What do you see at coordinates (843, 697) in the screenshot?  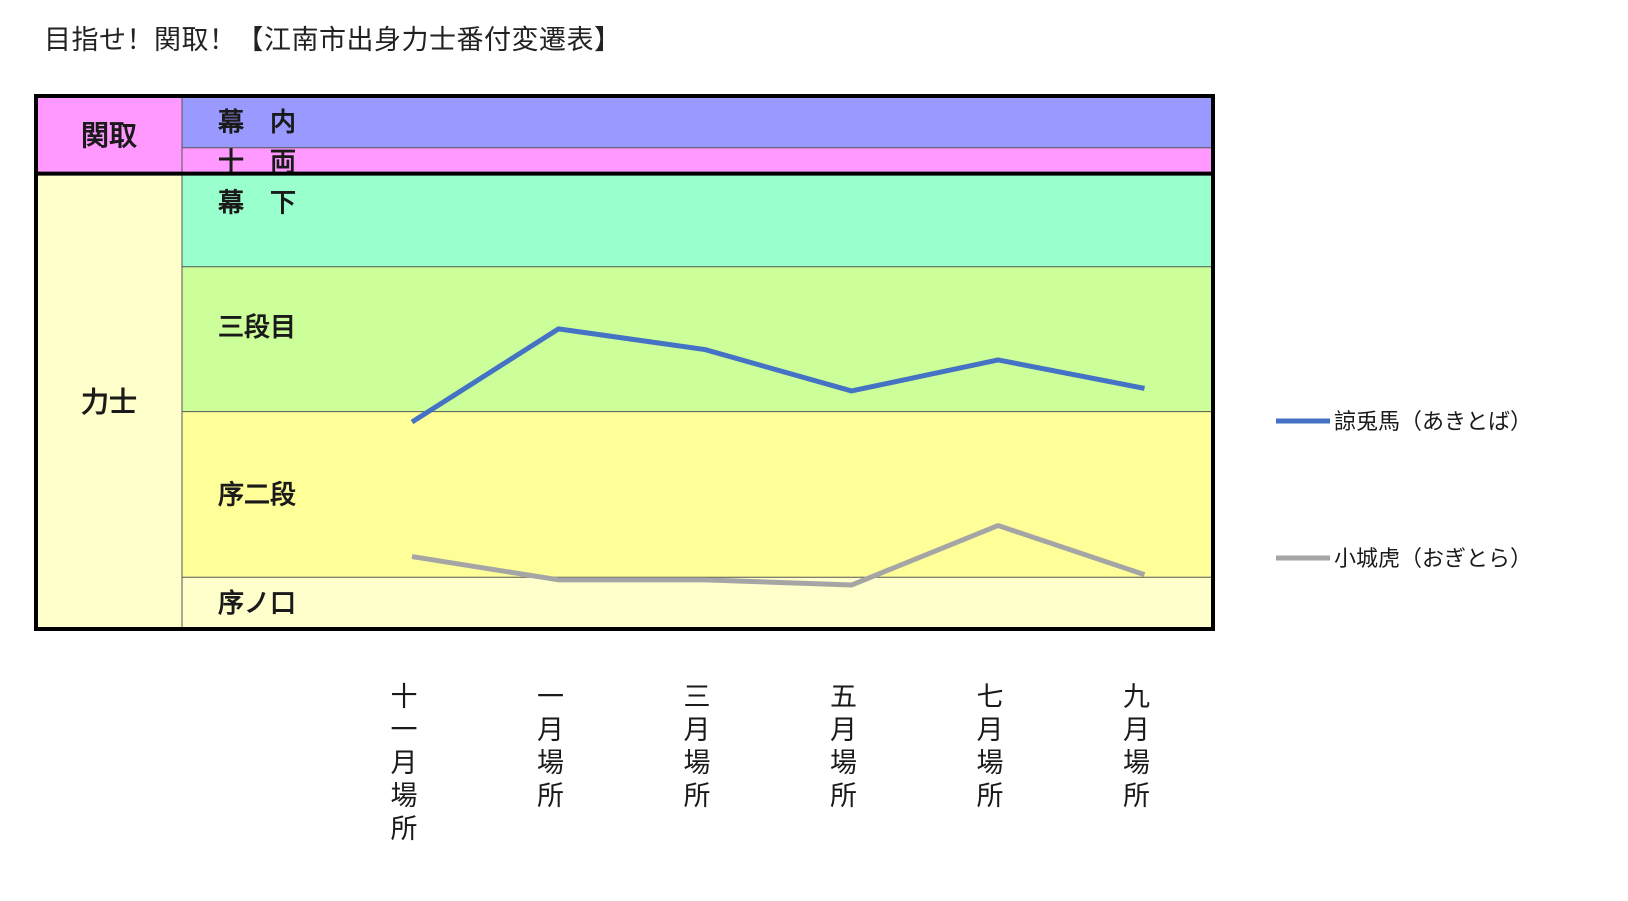 I see `x-tick-char: 五` at bounding box center [843, 697].